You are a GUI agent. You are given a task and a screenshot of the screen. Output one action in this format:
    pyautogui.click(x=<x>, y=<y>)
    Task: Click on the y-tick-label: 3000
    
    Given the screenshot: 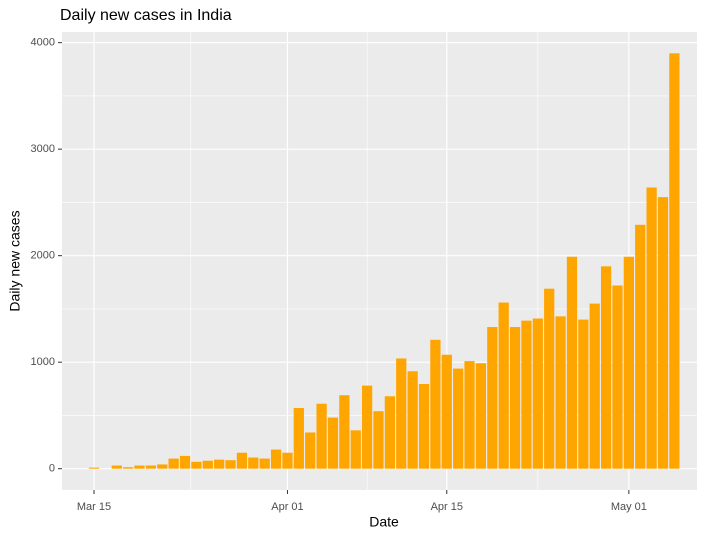 What is the action you would take?
    pyautogui.click(x=43, y=149)
    